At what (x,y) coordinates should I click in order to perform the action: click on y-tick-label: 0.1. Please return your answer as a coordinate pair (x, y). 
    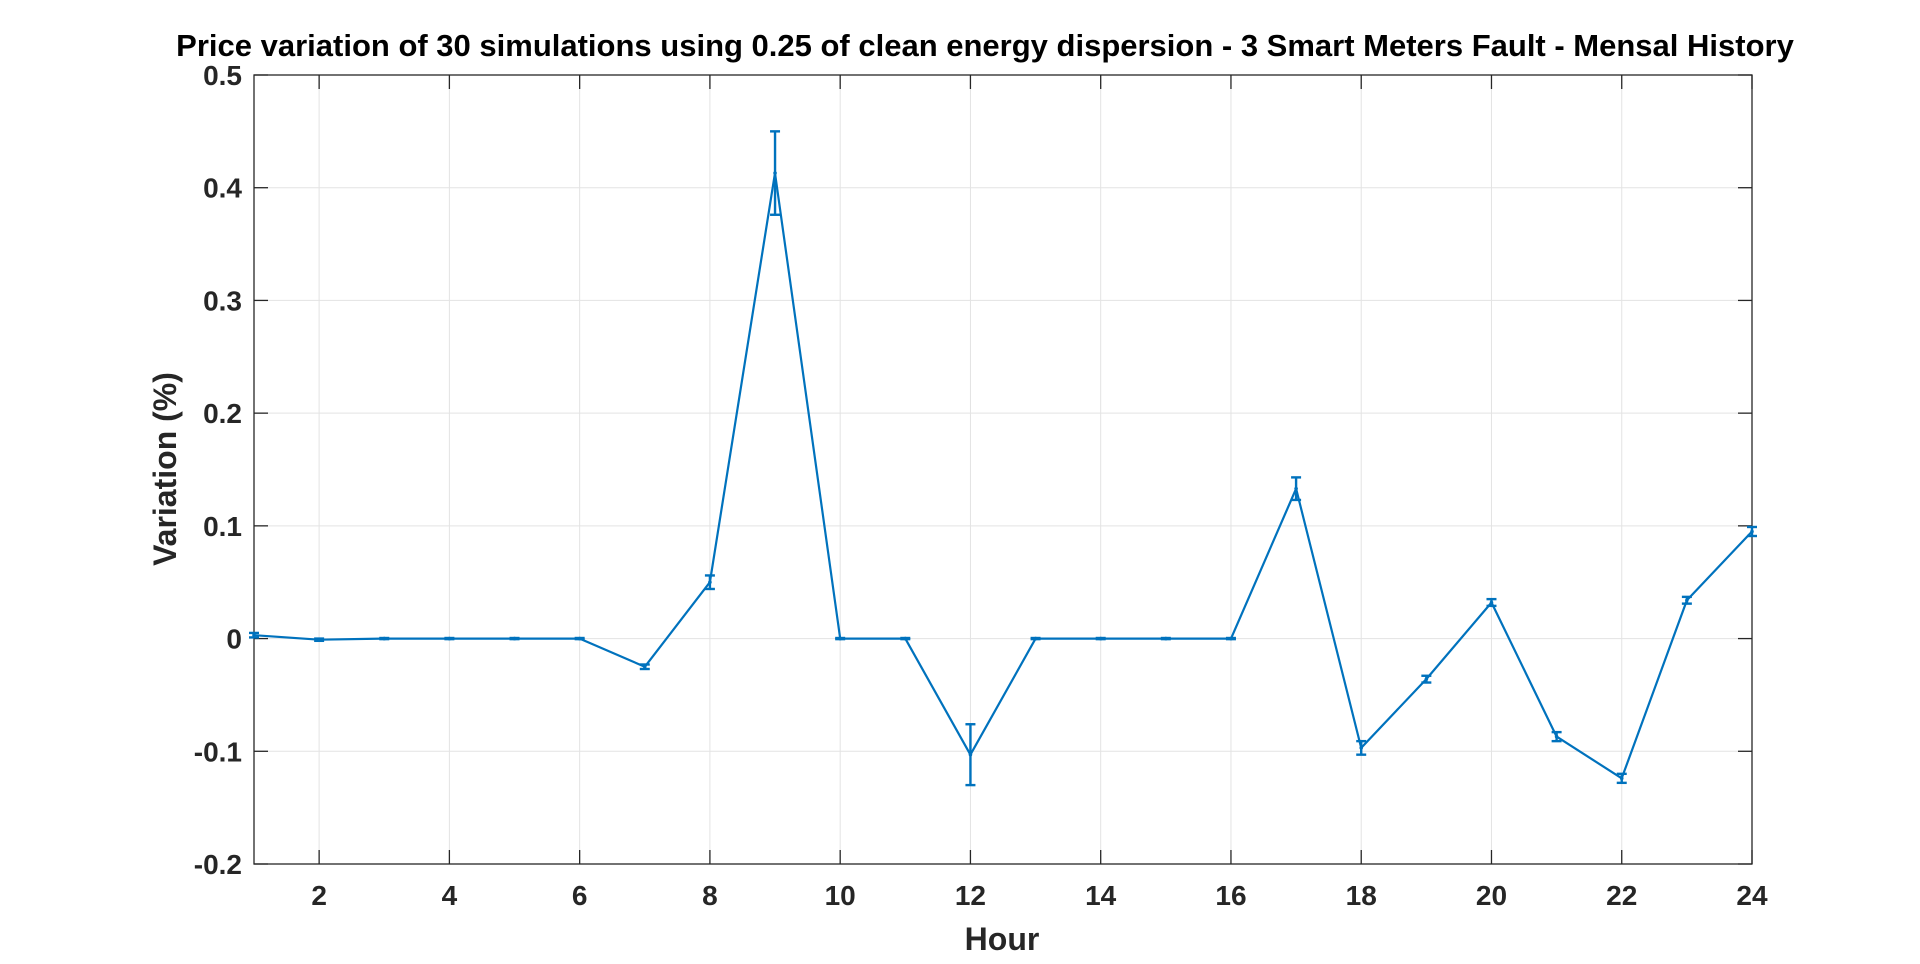
    Looking at the image, I should click on (222, 526).